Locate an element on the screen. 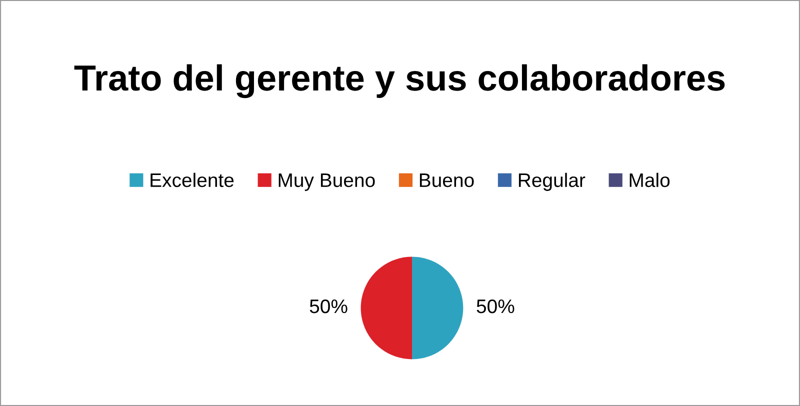 The height and width of the screenshot is (406, 800). legend-label: Muy Bueno is located at coordinates (326, 182).